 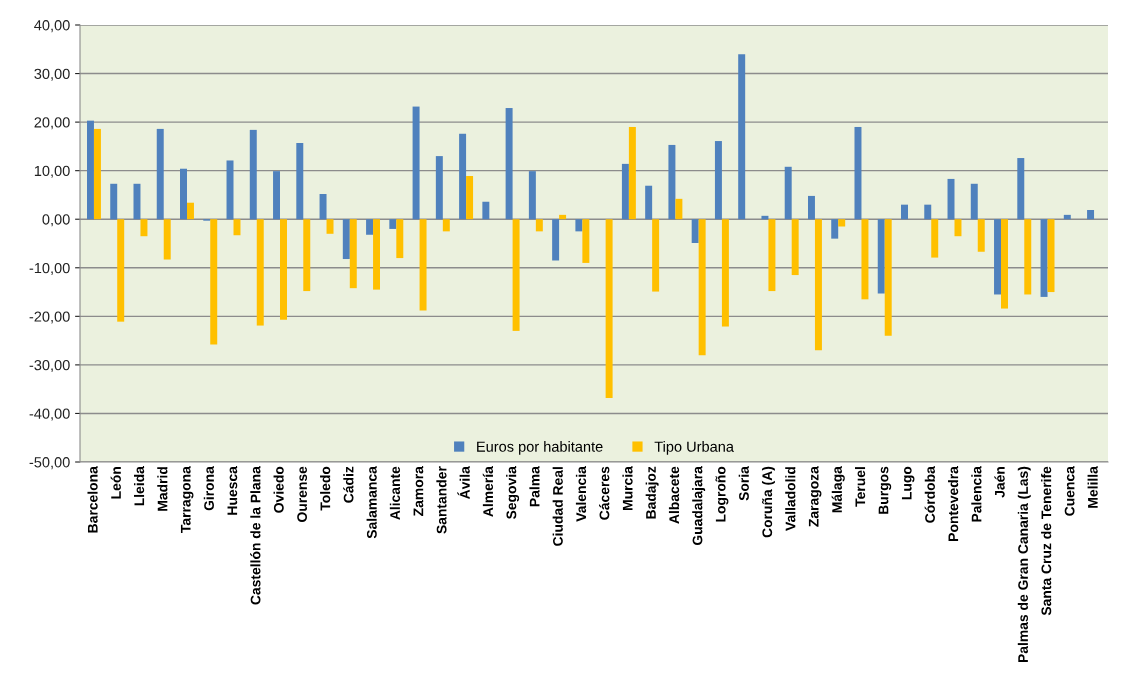 I want to click on x-tick-label: Segovia, so click(x=513, y=493).